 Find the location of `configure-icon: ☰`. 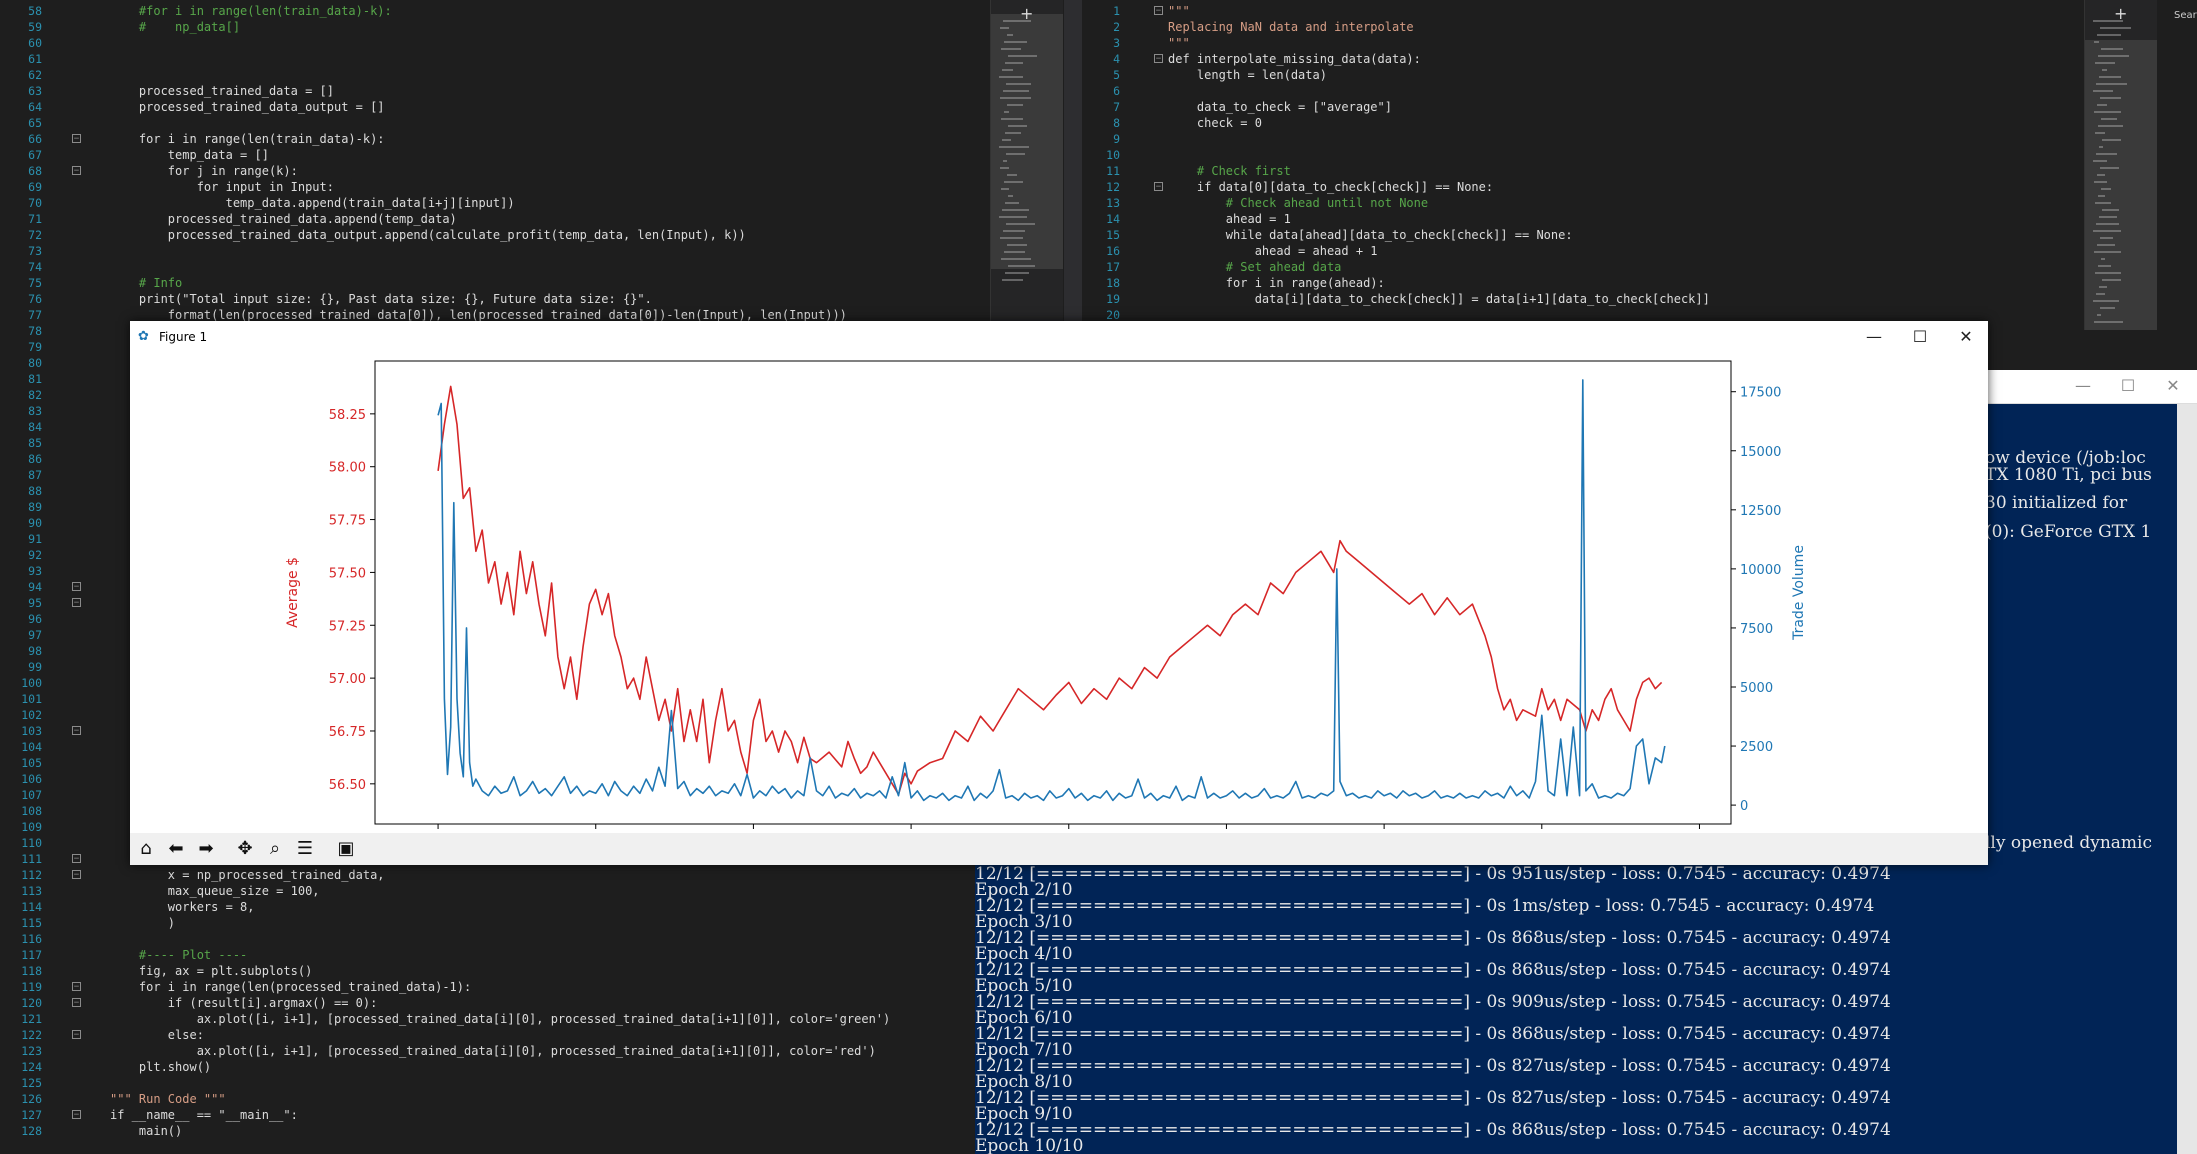

configure-icon: ☰ is located at coordinates (305, 848).